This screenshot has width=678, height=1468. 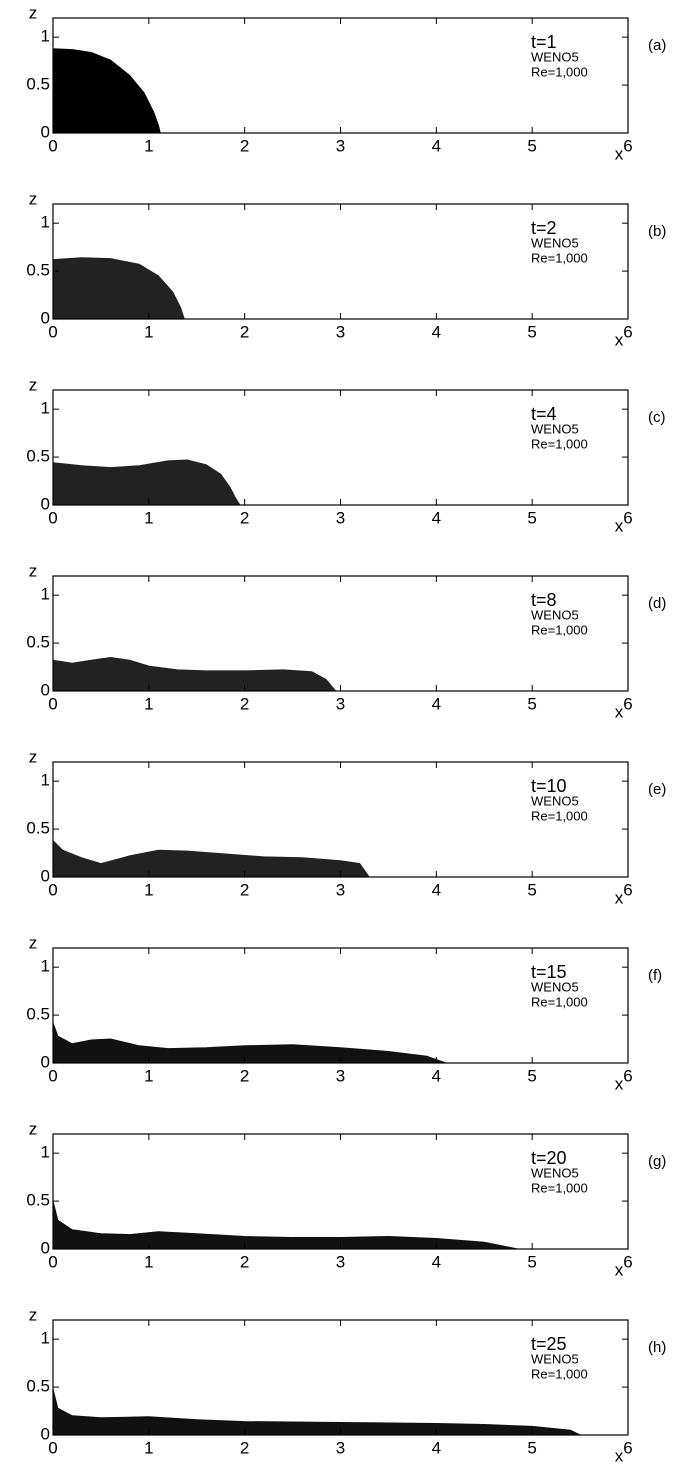 I want to click on annotation: t=20, so click(x=549, y=1158).